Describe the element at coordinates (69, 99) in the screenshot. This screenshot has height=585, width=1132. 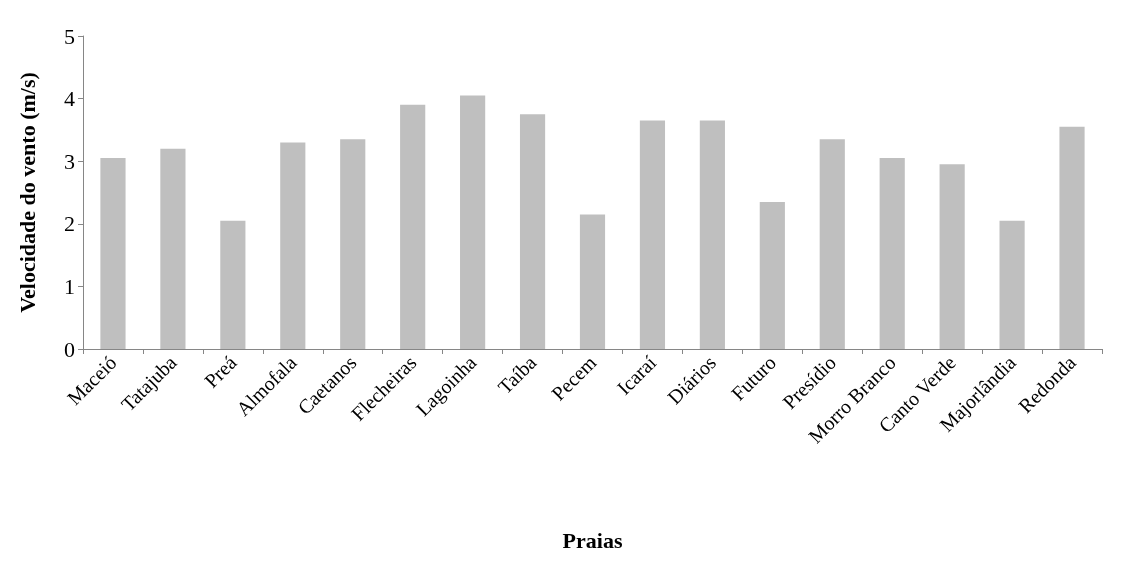
I see `y-tick-label: 4` at that location.